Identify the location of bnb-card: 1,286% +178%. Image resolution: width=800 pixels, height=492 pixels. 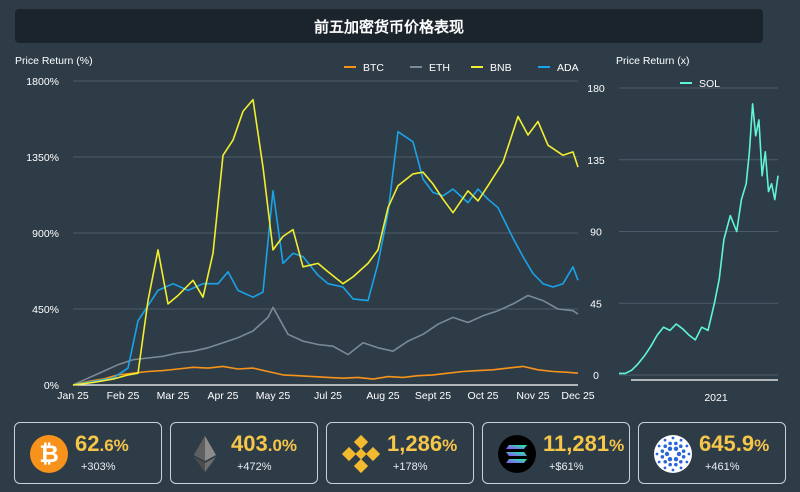
(400, 453).